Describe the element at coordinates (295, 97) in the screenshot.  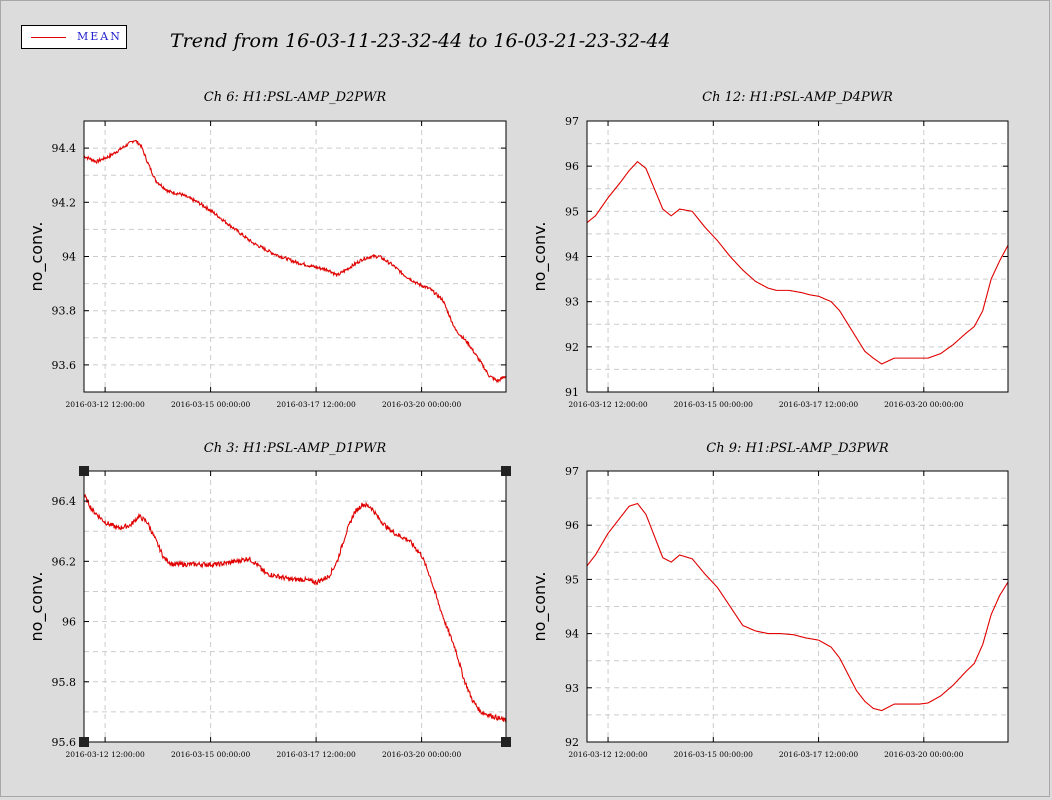
I see `plot-title: Ch 6: H1:PSL-AMP_D2PWR` at that location.